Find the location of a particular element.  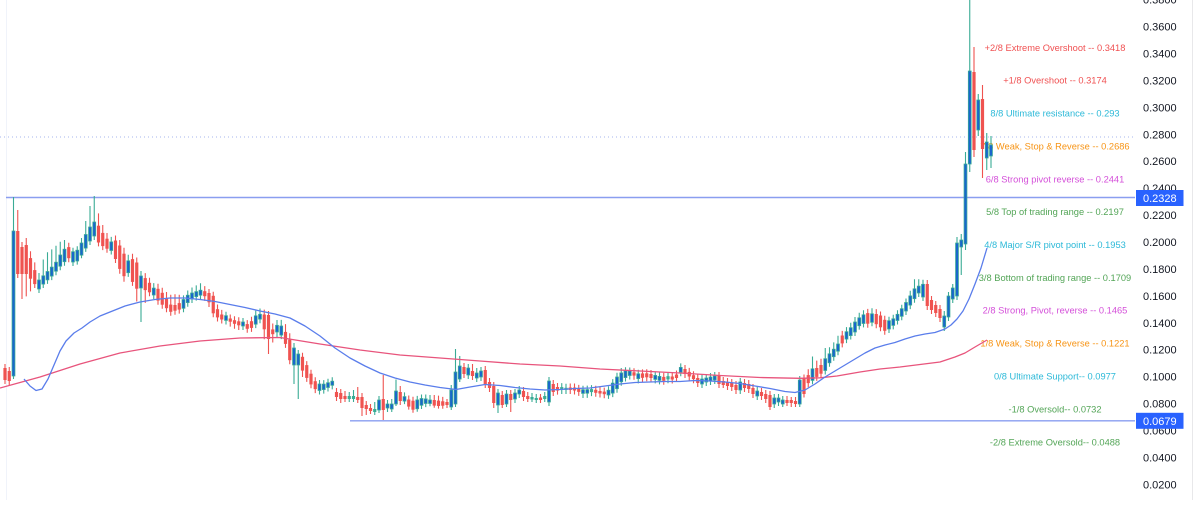

svg-text: 0.3200 is located at coordinates (1160, 82).